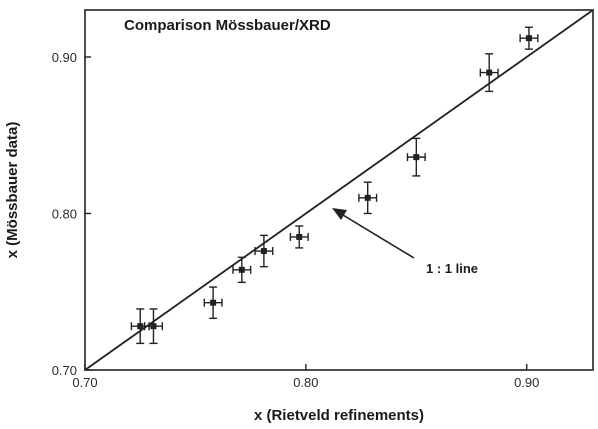 This screenshot has width=598, height=429. Describe the element at coordinates (339, 415) in the screenshot. I see `x-axis-title: x (Rietveld refinements)` at that location.